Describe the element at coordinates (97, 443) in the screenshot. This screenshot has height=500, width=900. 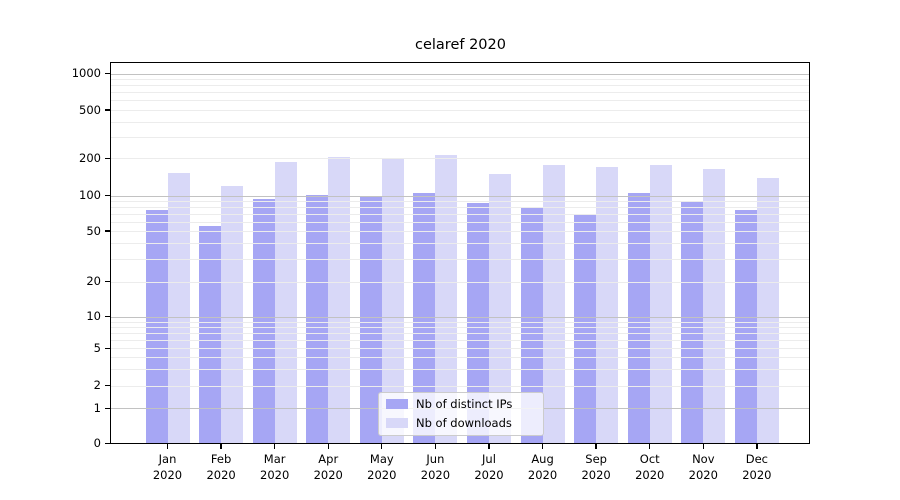
I see `y-tick-label: 0` at that location.